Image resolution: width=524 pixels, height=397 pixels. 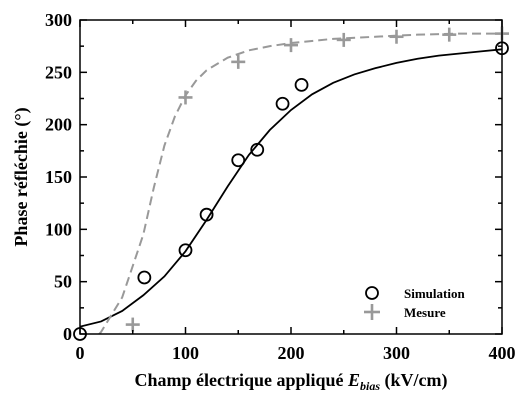 I want to click on x-tick-label: 100, so click(x=185, y=353).